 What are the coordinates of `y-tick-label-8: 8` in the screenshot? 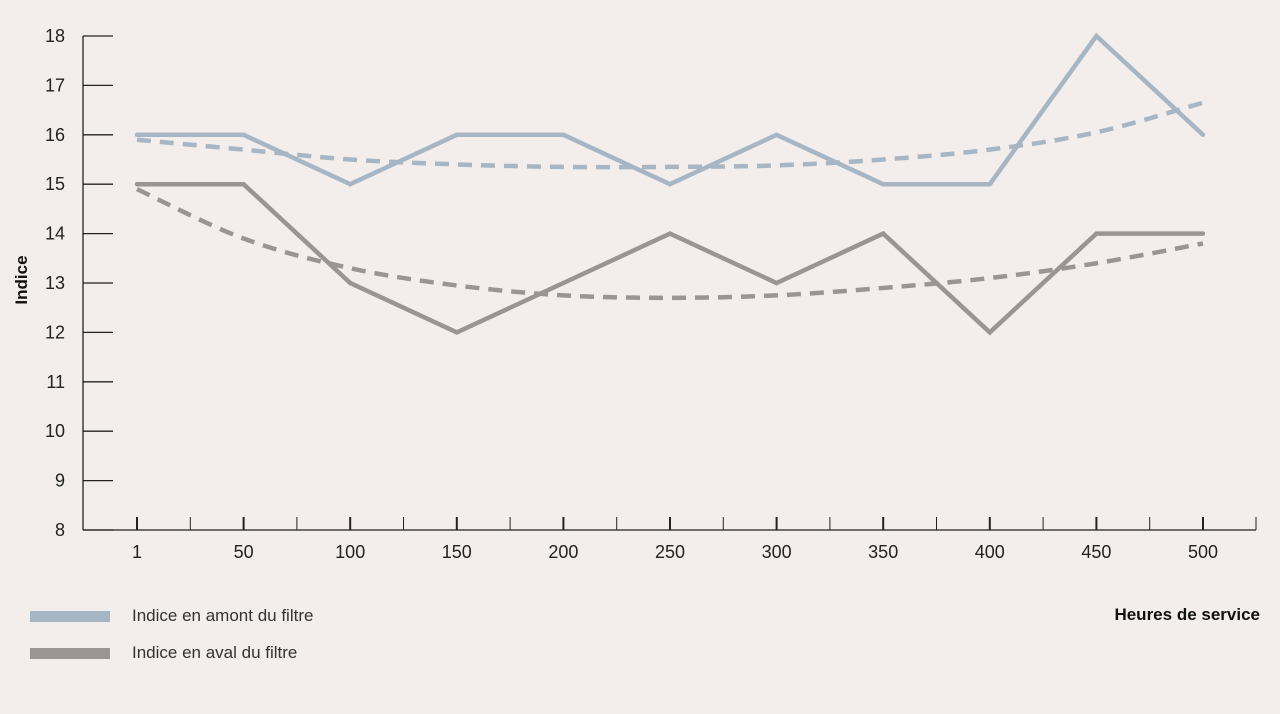 It's located at (60, 530).